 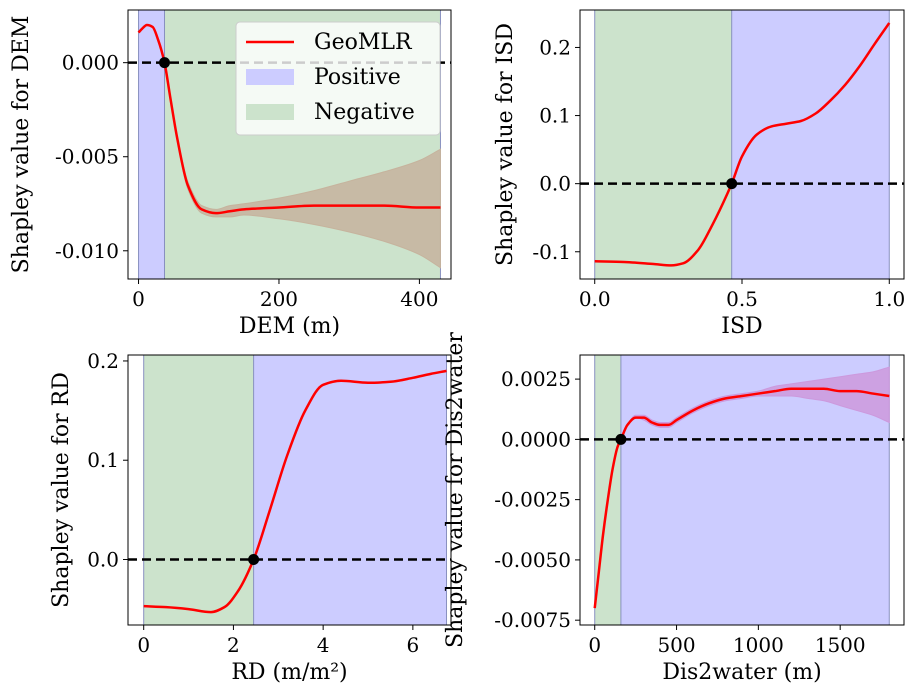 What do you see at coordinates (536, 439) in the screenshot?
I see `y-tick-label: 0.0000` at bounding box center [536, 439].